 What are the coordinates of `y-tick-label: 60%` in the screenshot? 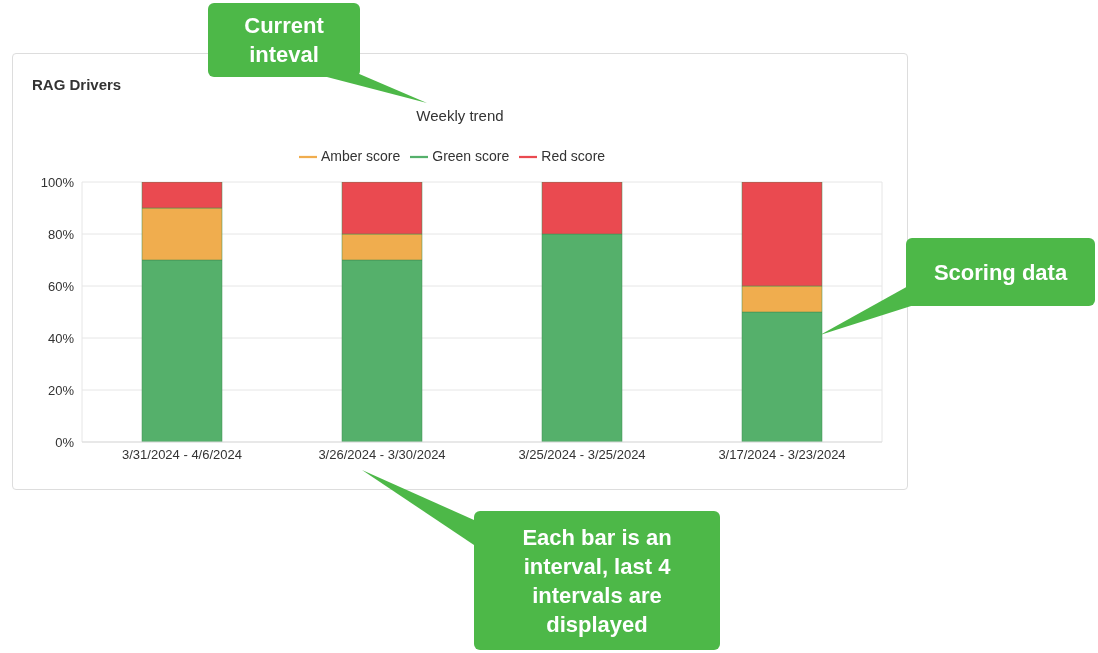 It's located at (61, 286).